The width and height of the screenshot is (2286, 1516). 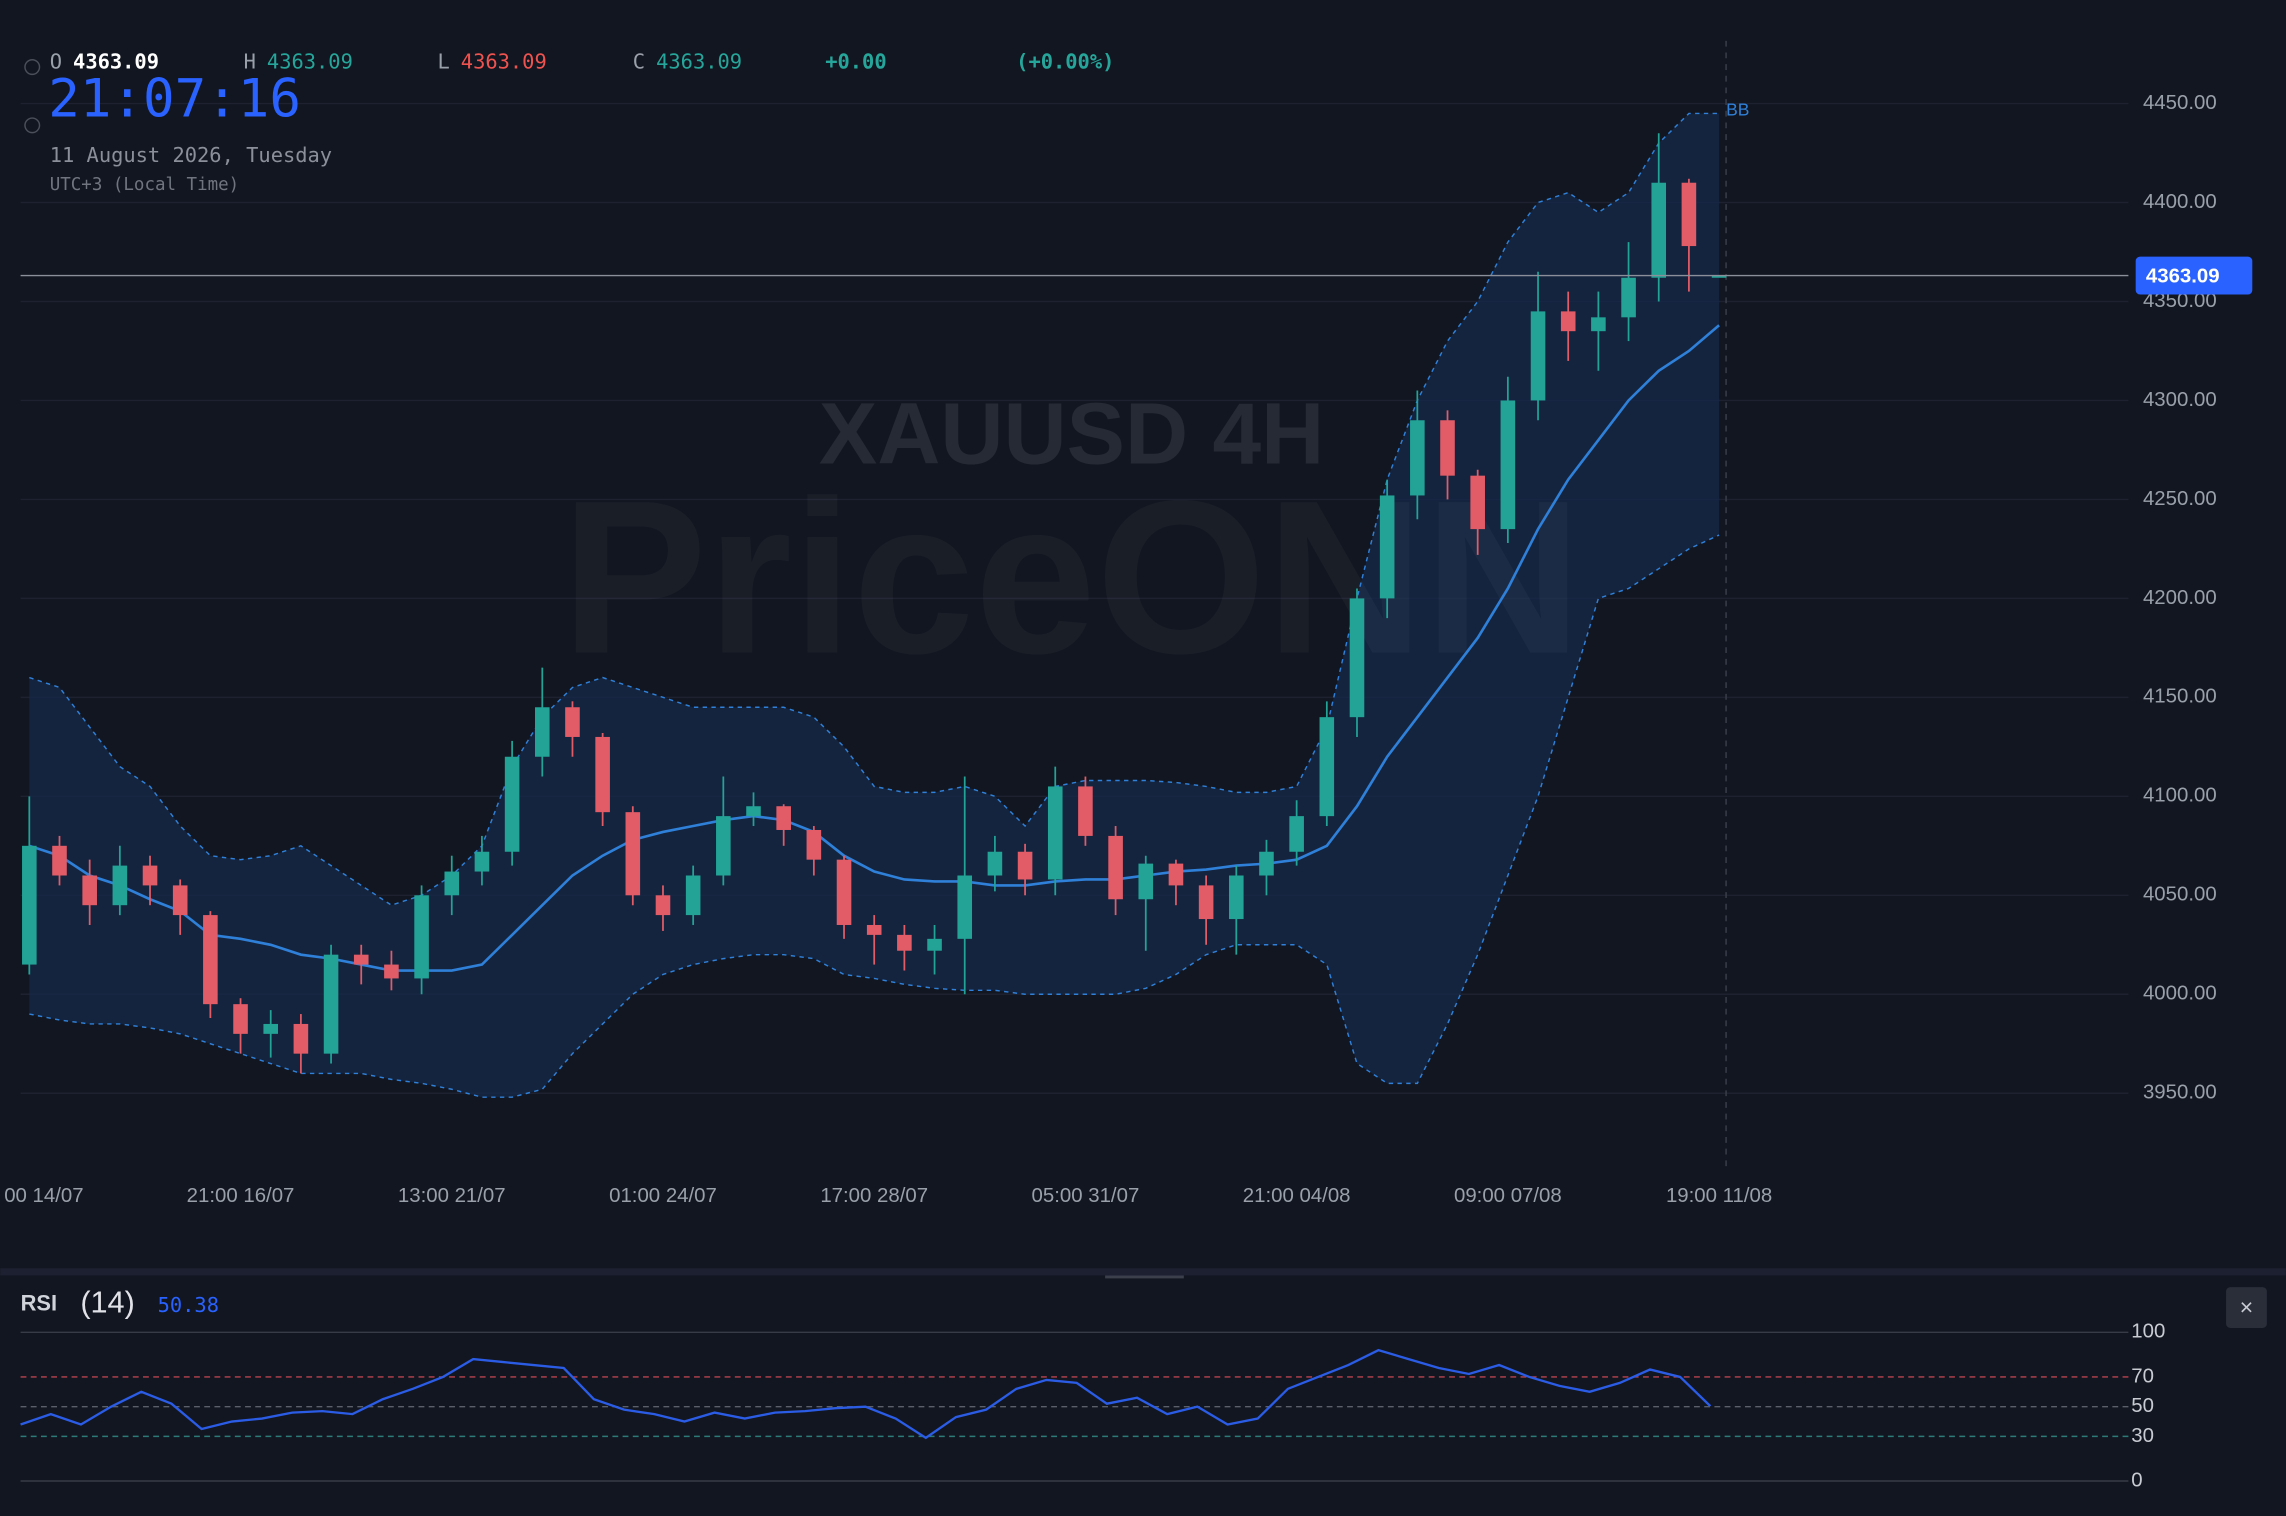 What do you see at coordinates (2142, 1436) in the screenshot?
I see `rsi-tick-label: 30` at bounding box center [2142, 1436].